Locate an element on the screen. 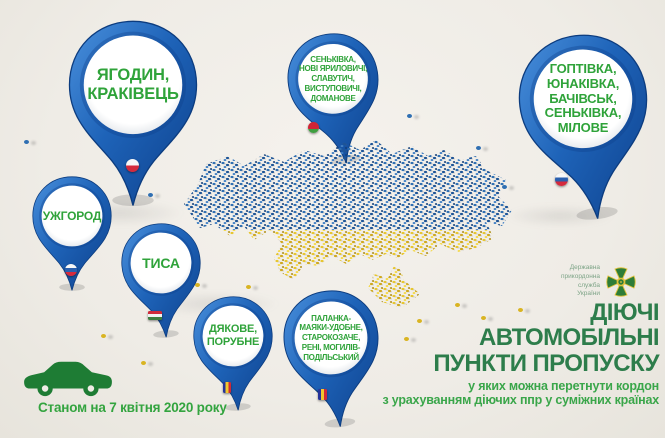  slovakia-flag-icon is located at coordinates (71, 270).